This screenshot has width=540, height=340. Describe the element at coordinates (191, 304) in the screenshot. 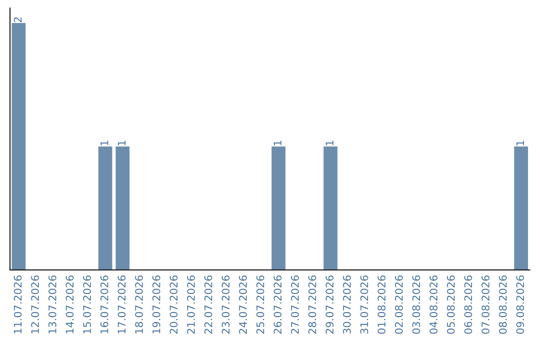

I see `x-tick-label: 21.07.2026` at that location.